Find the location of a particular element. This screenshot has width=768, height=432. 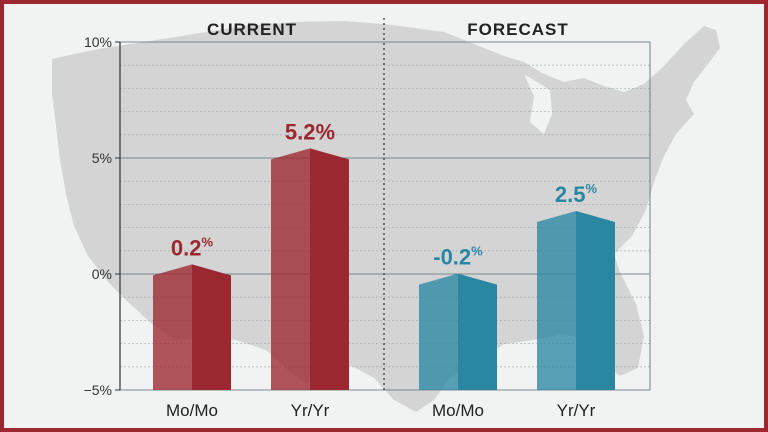

y-tick-label: 5% is located at coordinates (102, 158).